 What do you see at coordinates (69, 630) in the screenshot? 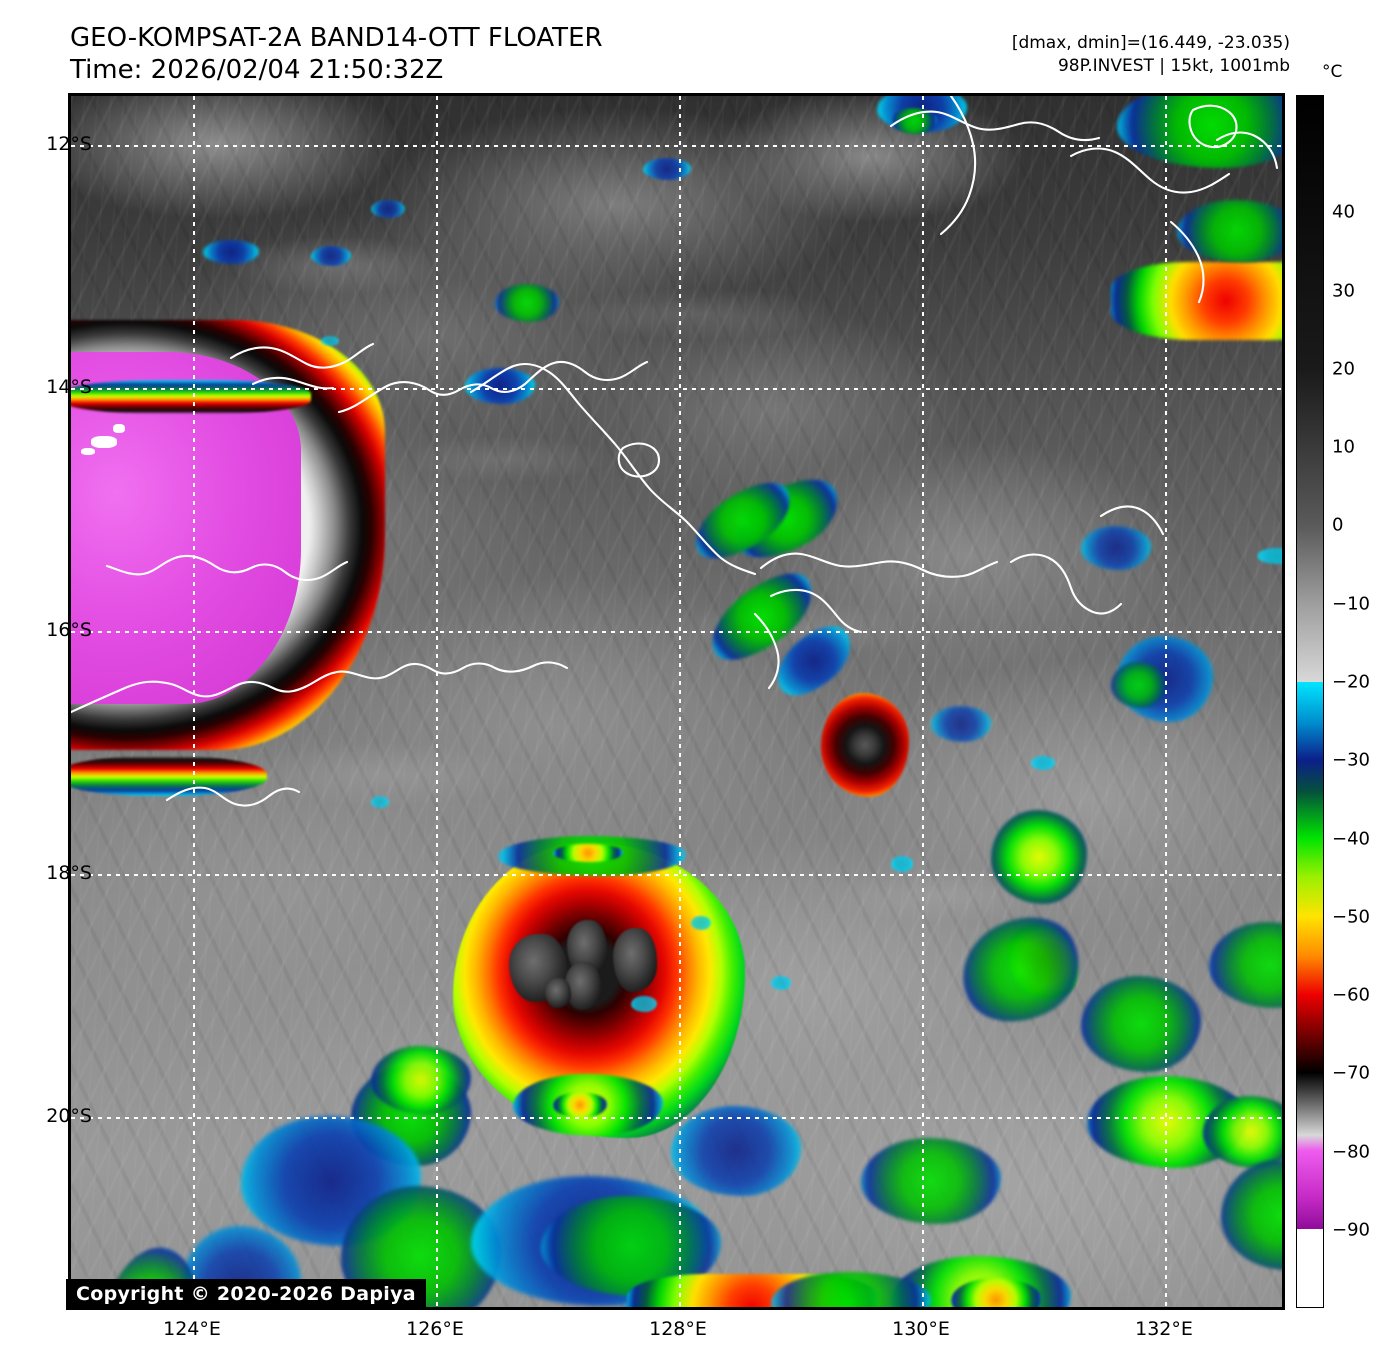
I see `y-tick-label: 16°S` at bounding box center [69, 630].